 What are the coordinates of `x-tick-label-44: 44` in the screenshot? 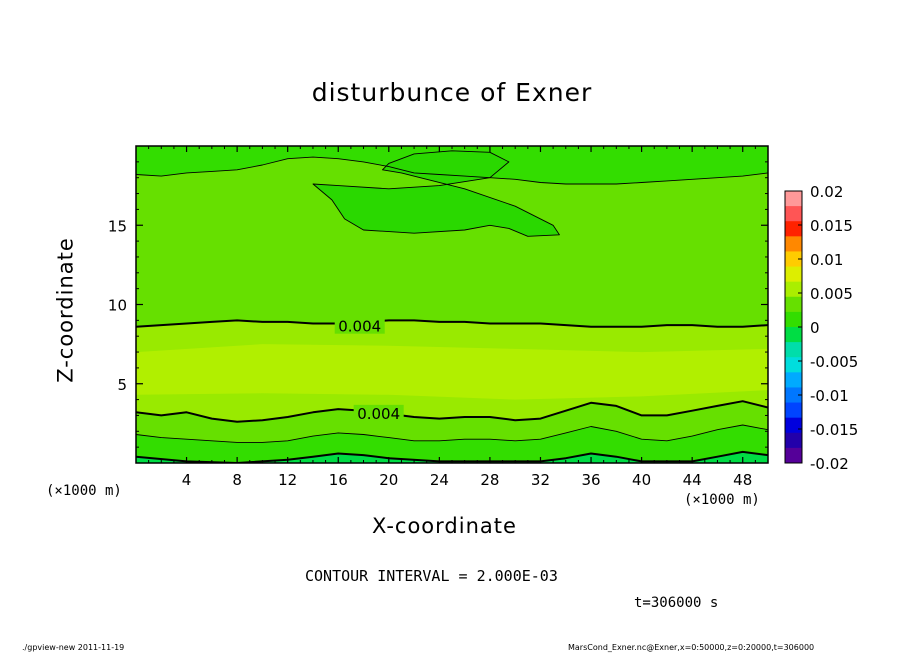 It's located at (692, 480).